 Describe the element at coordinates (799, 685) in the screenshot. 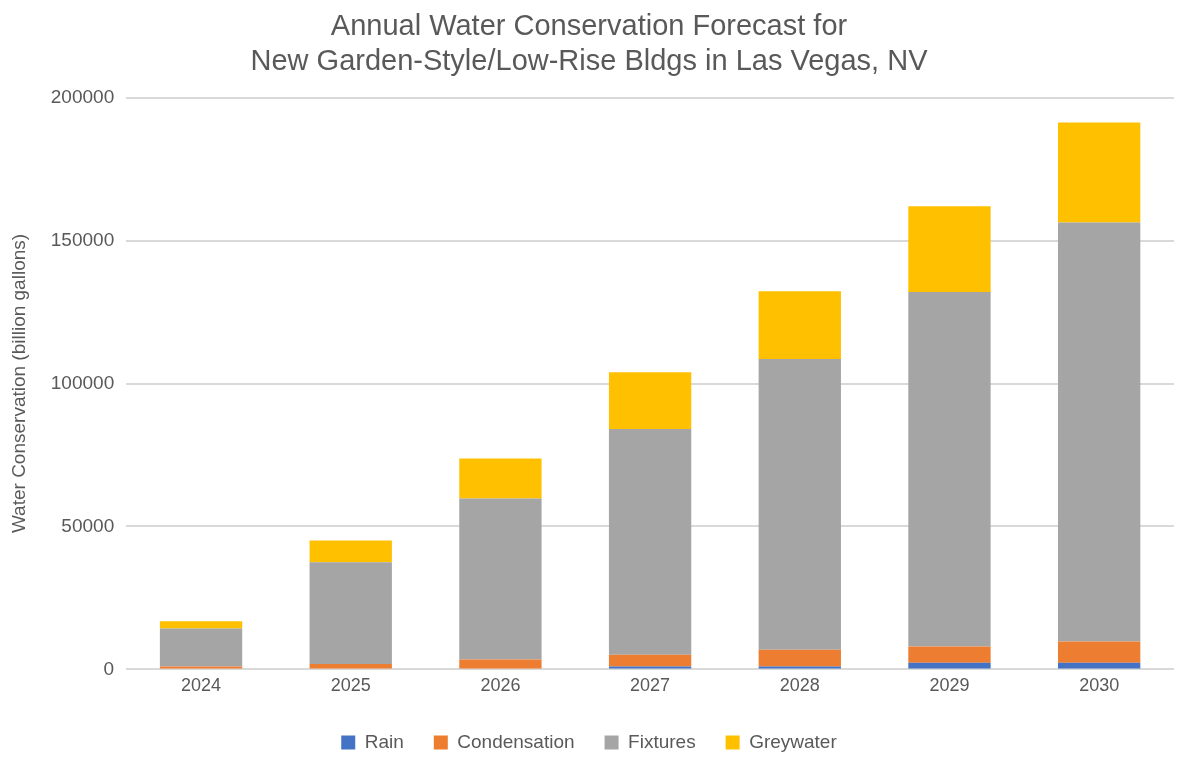

I see `x-tick-label: 2028` at that location.